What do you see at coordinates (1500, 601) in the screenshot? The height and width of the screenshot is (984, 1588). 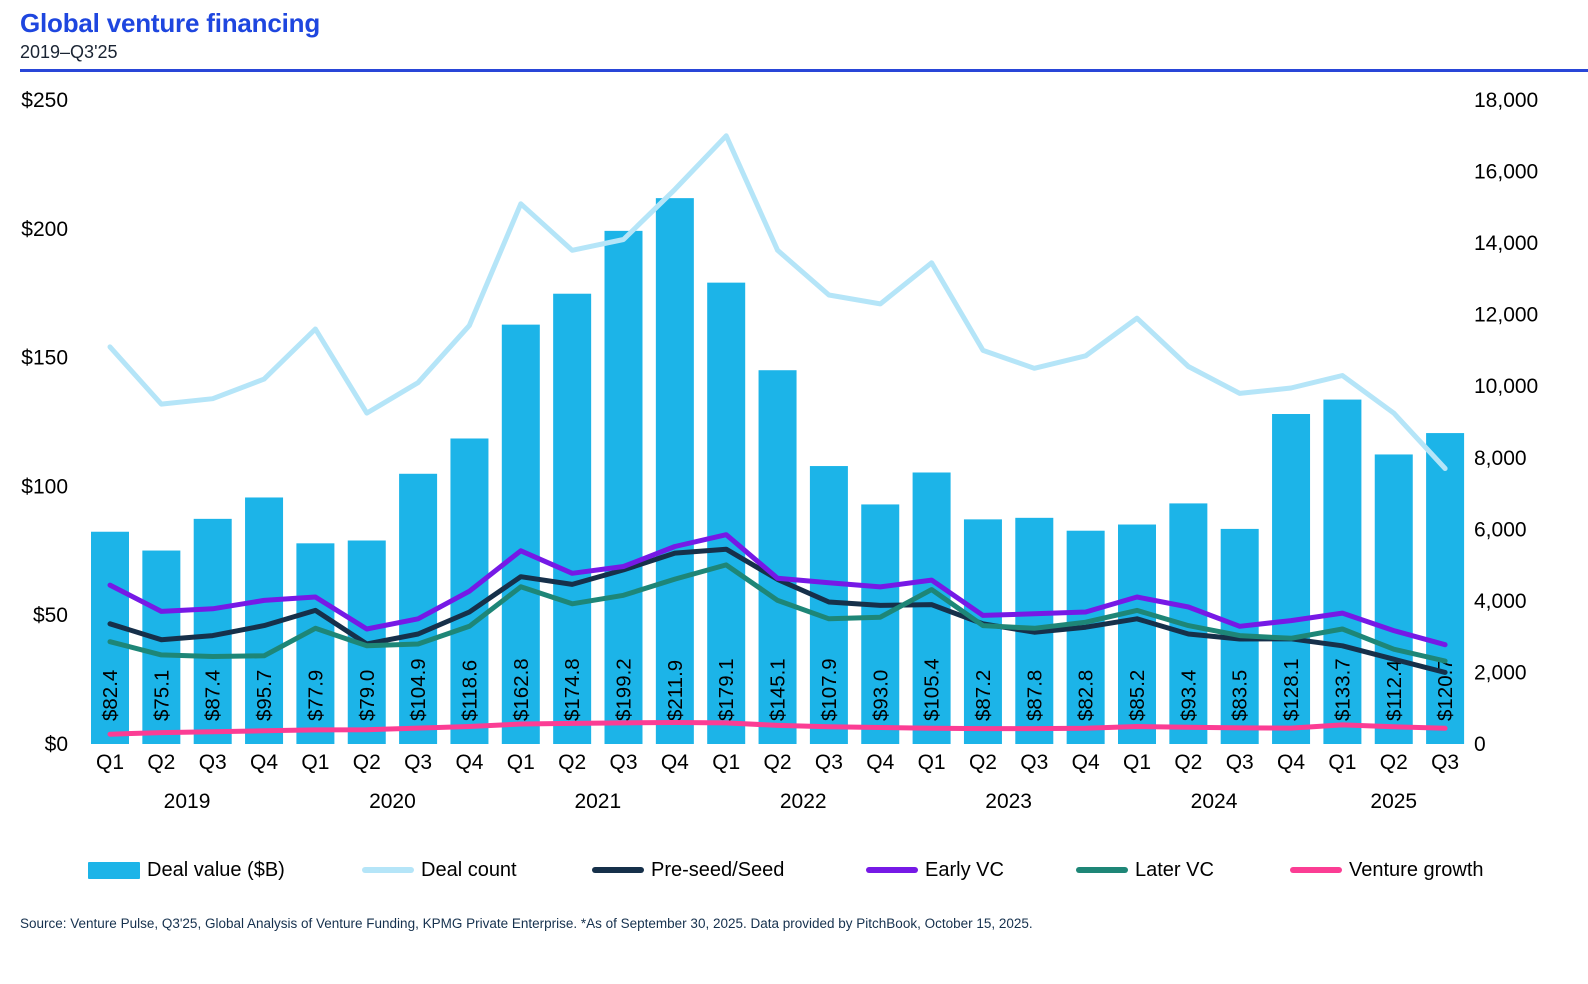 I see `right-axis-tick-label: 4,000` at bounding box center [1500, 601].